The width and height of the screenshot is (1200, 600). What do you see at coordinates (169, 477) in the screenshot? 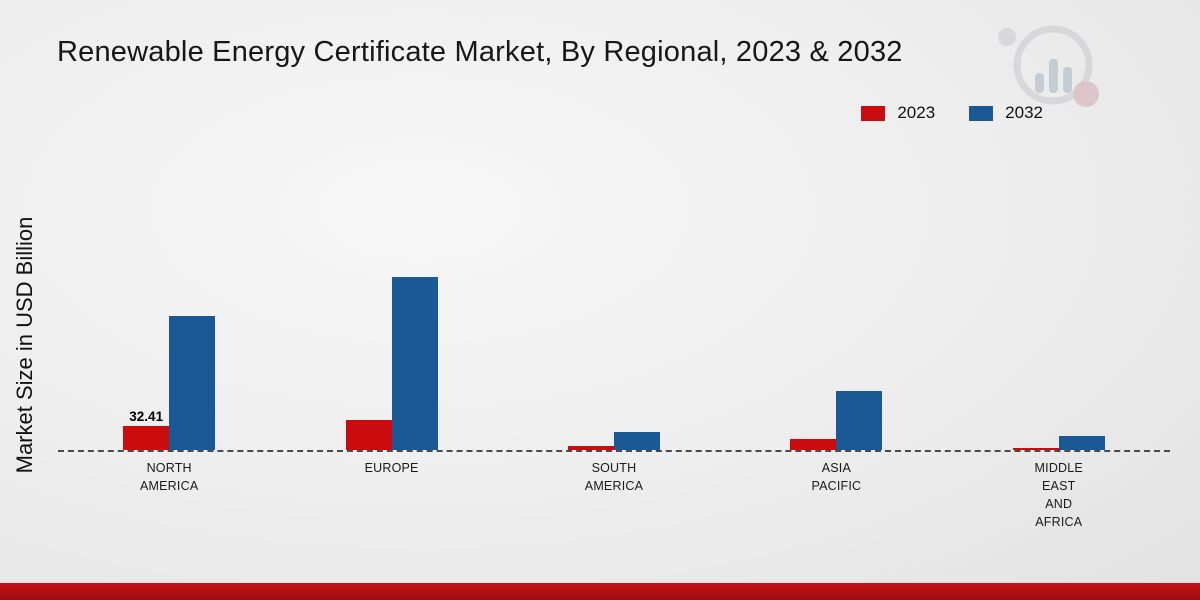
I see `category-label-north-america: NORTH AMERICA` at bounding box center [169, 477].